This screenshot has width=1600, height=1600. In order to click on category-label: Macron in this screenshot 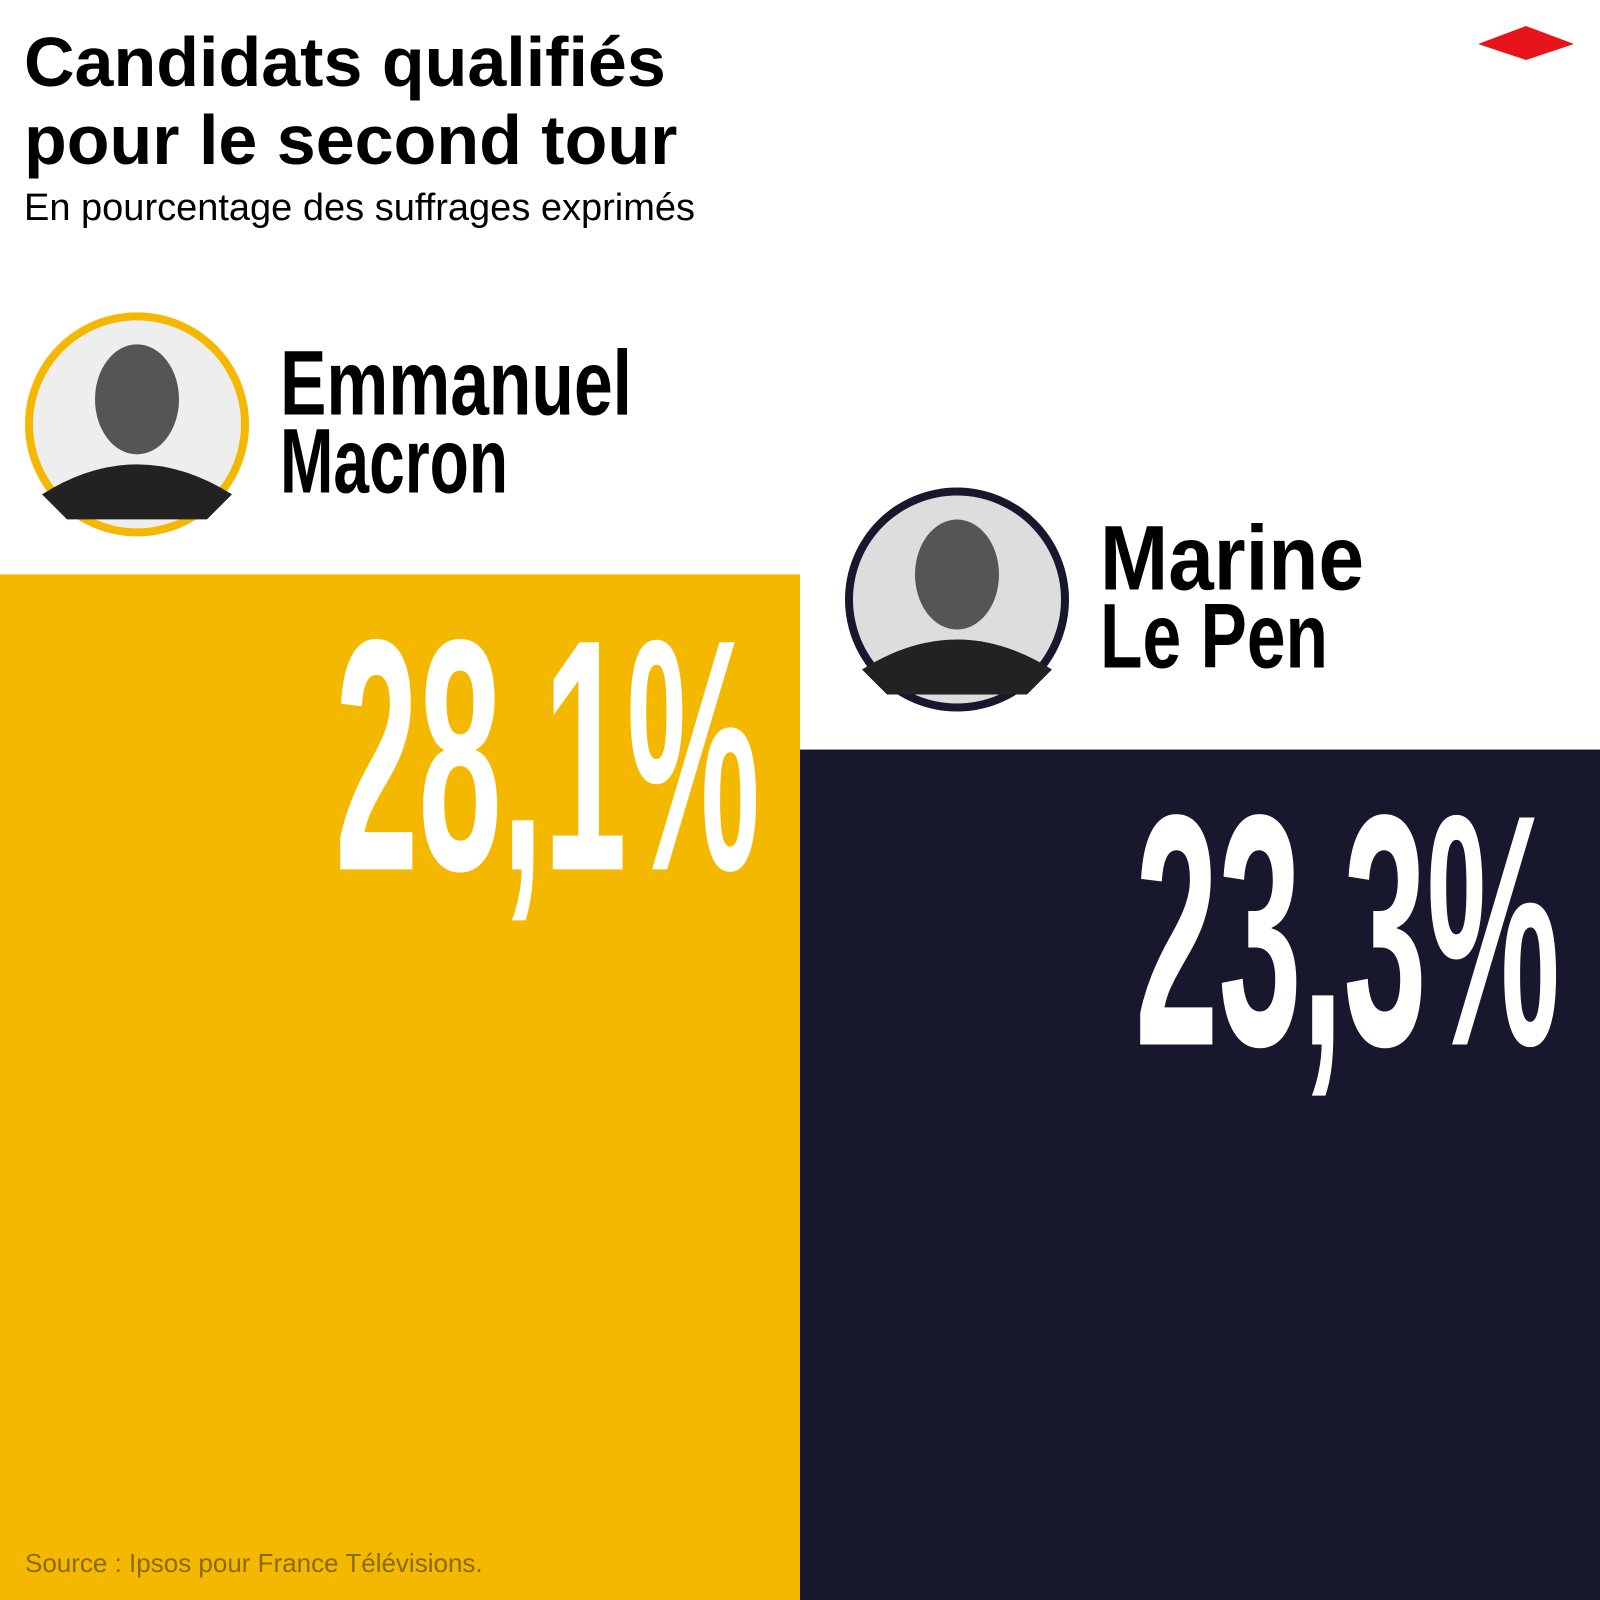, I will do `click(394, 461)`.